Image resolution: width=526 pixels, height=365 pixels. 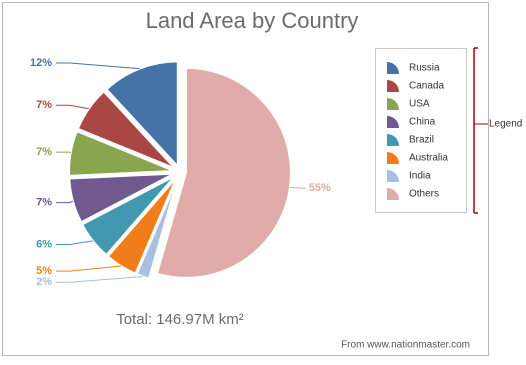 What do you see at coordinates (44, 282) in the screenshot?
I see `data-label: 2%` at bounding box center [44, 282].